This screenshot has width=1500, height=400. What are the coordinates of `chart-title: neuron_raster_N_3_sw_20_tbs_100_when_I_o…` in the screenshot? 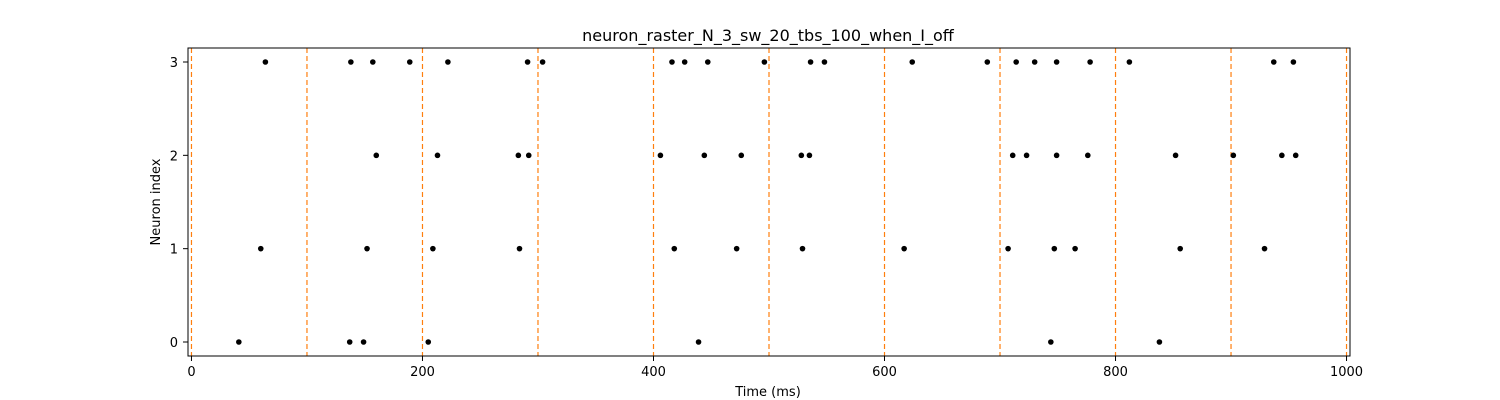 It's located at (768, 36).